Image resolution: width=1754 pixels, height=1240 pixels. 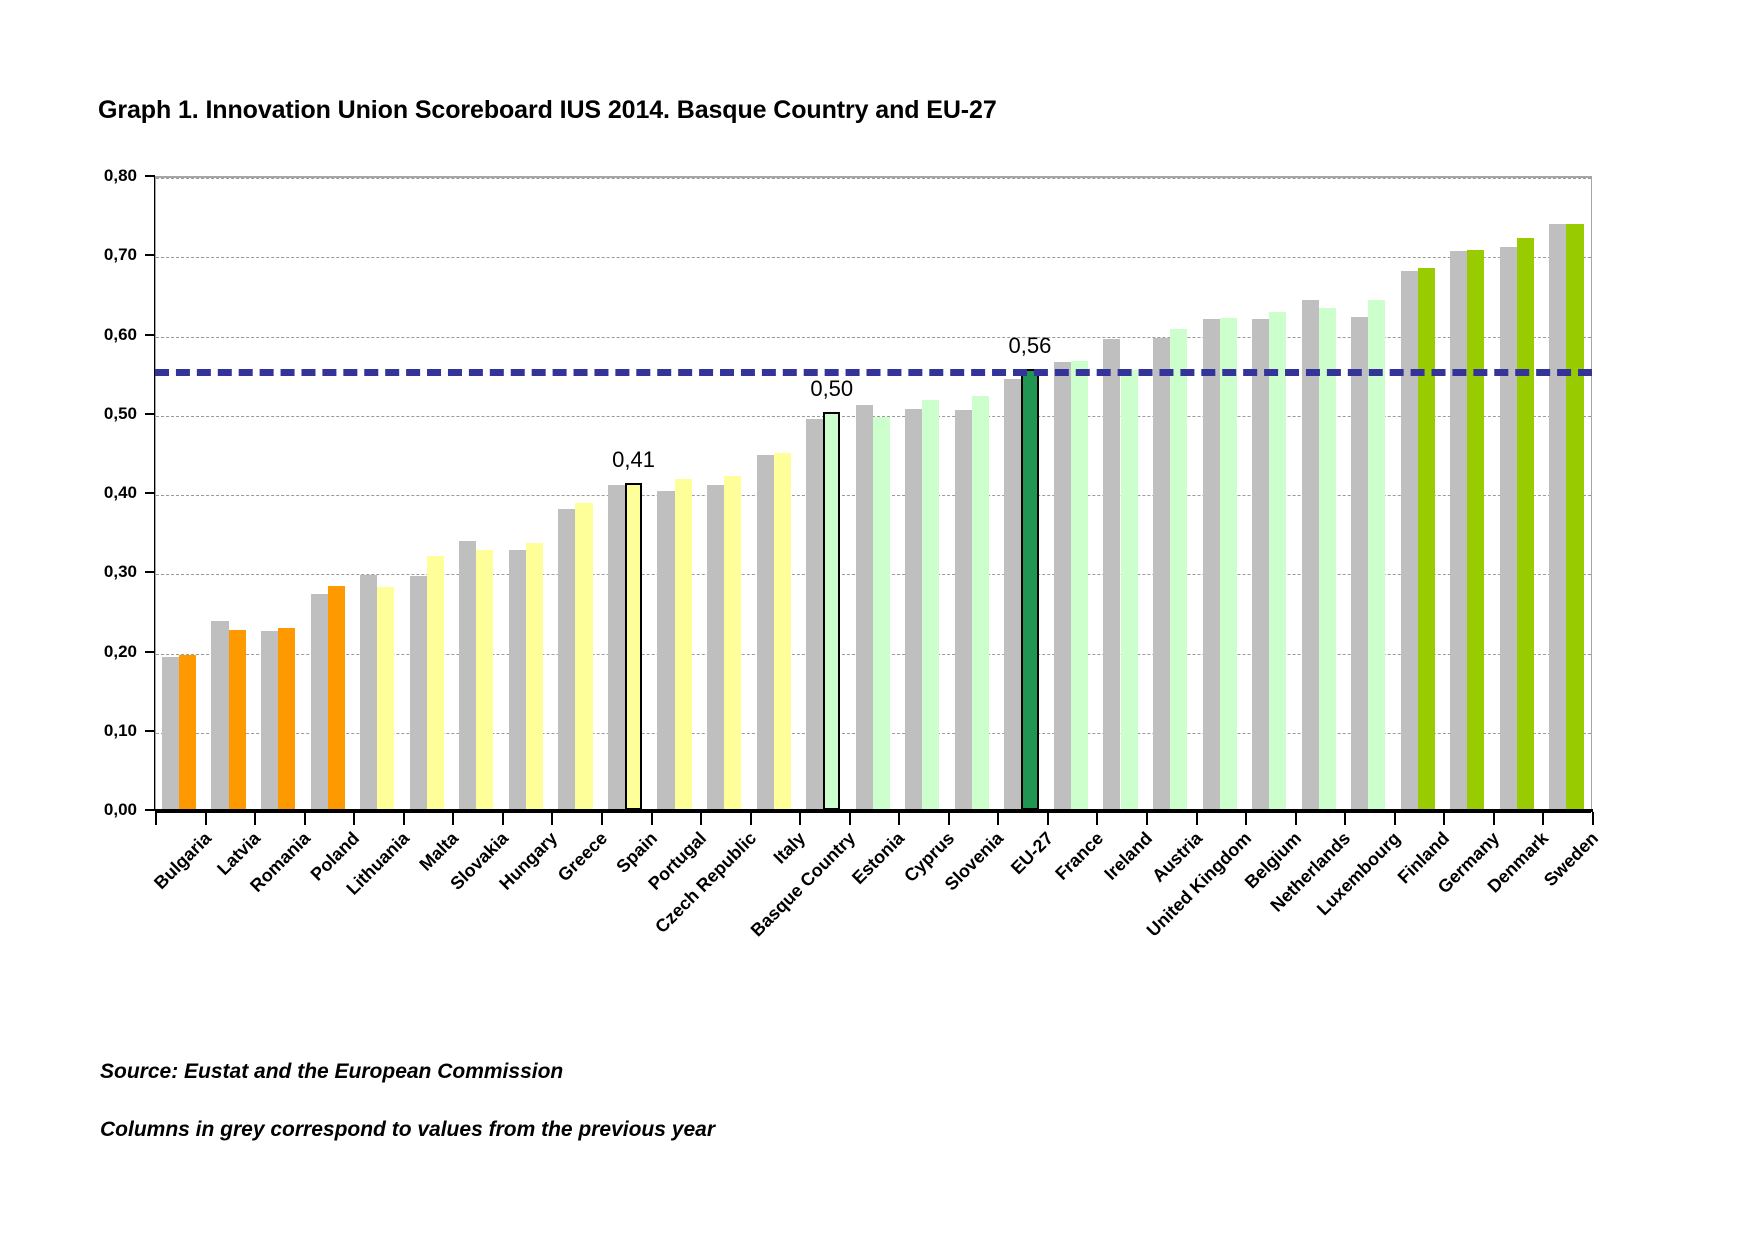 What do you see at coordinates (120, 334) in the screenshot?
I see `y-axis-tick-label: 0,60` at bounding box center [120, 334].